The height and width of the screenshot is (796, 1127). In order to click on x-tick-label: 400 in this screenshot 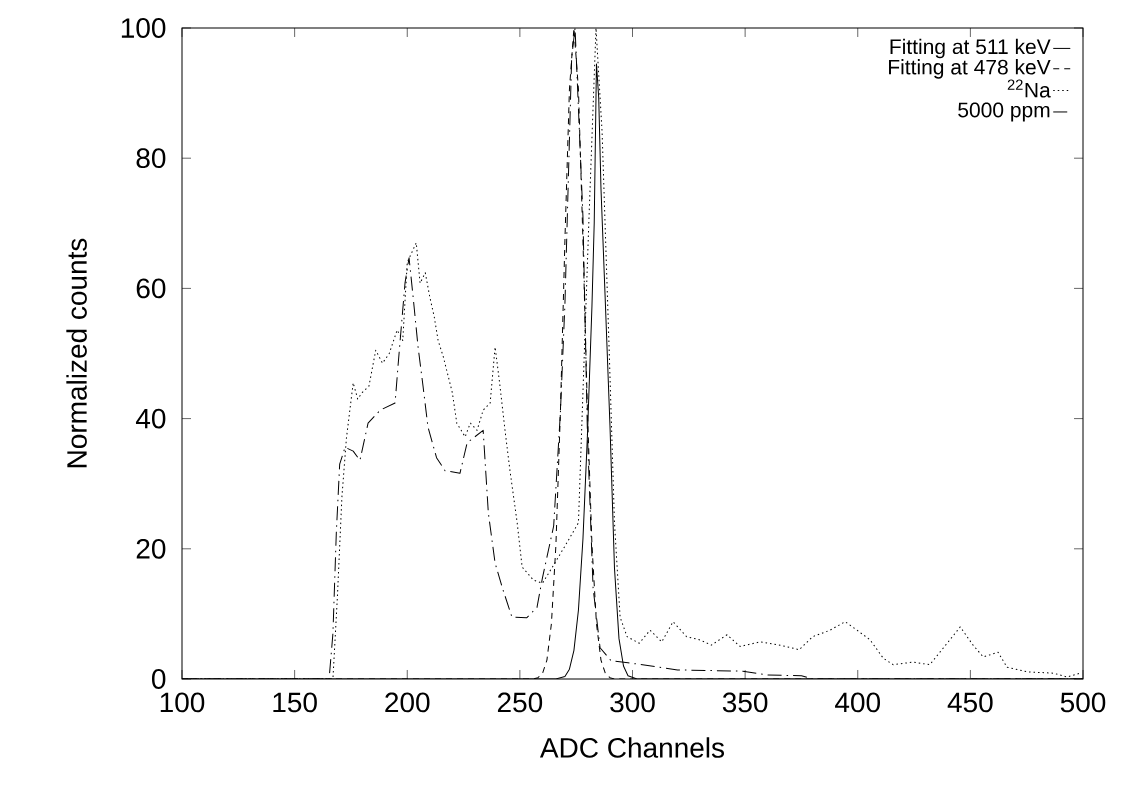, I will do `click(858, 702)`.